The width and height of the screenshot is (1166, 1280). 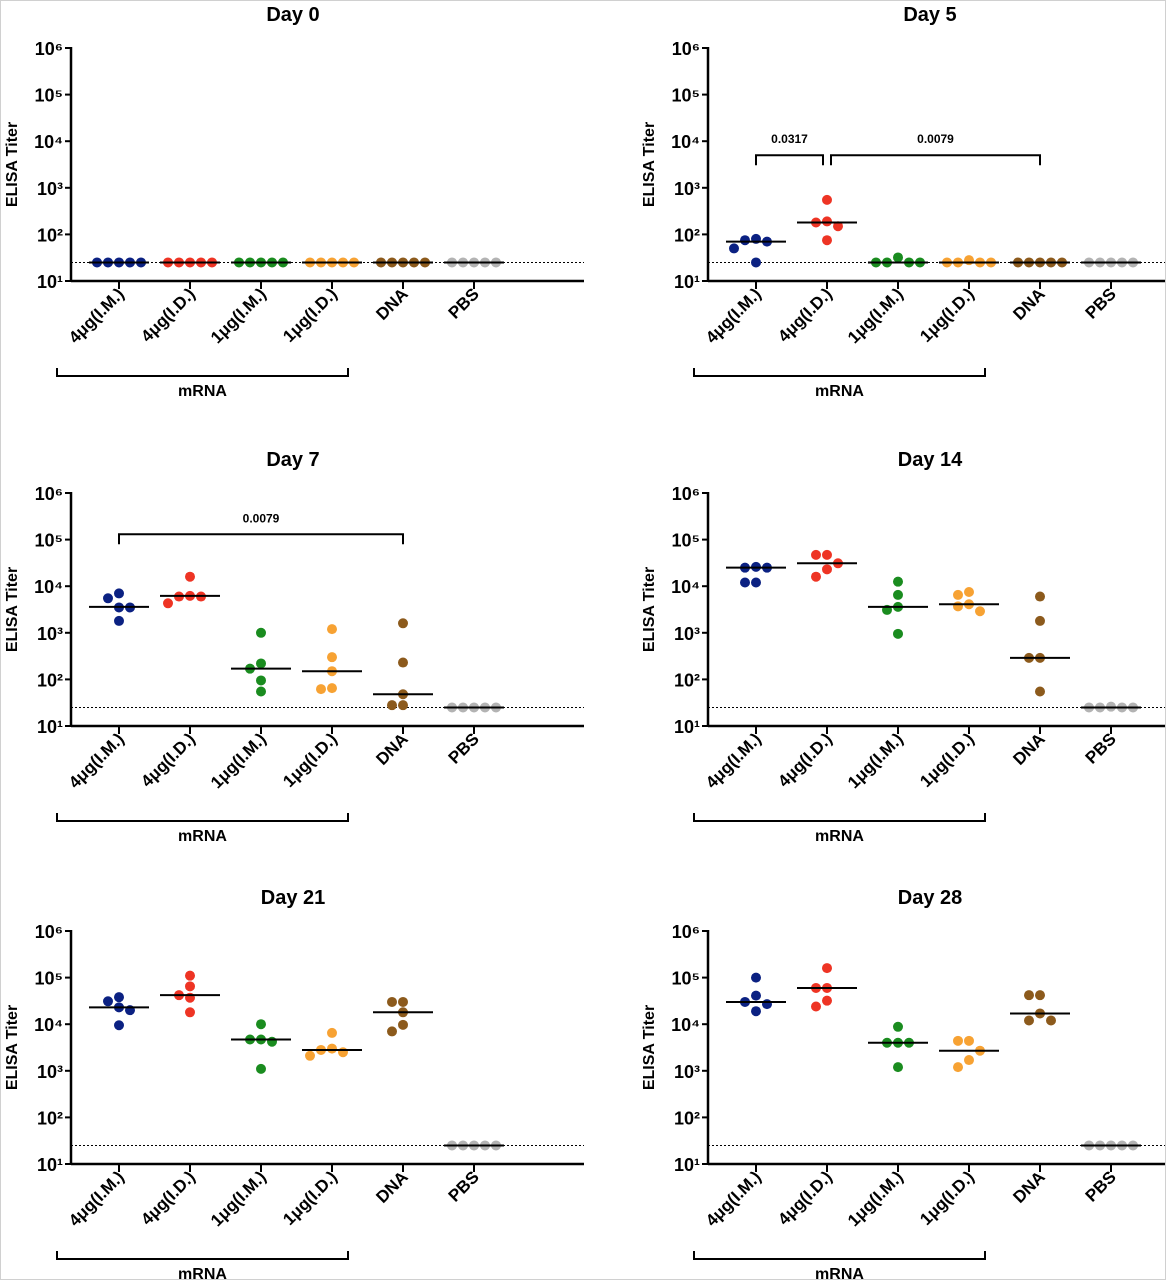 I want to click on y-tick-label: 10⁶, so click(x=686, y=494).